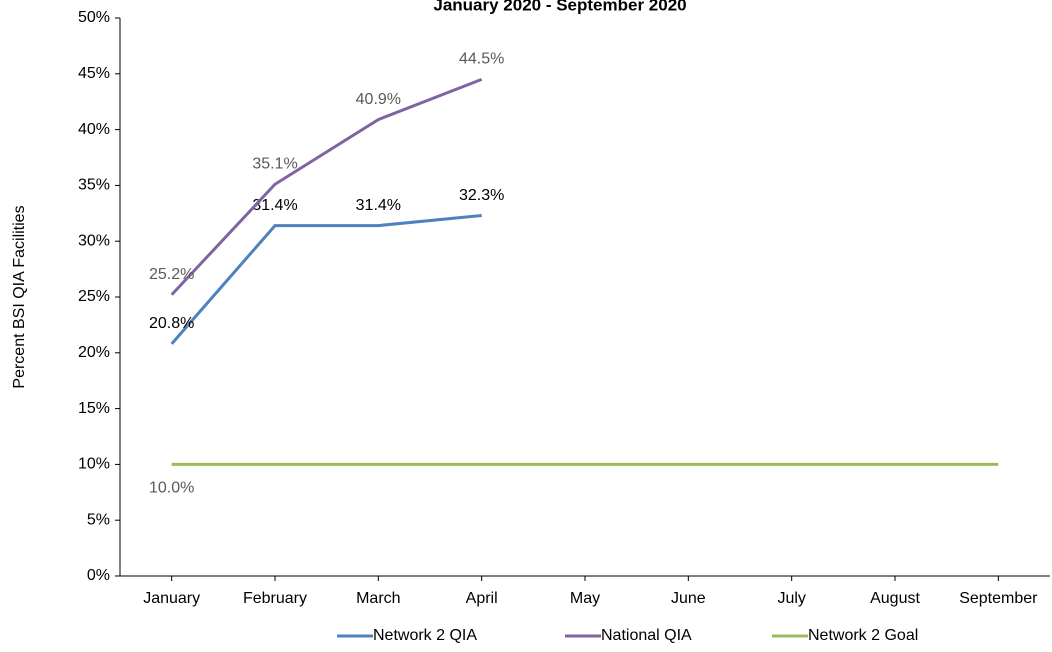  I want to click on data-label: 35.1%, so click(274, 164).